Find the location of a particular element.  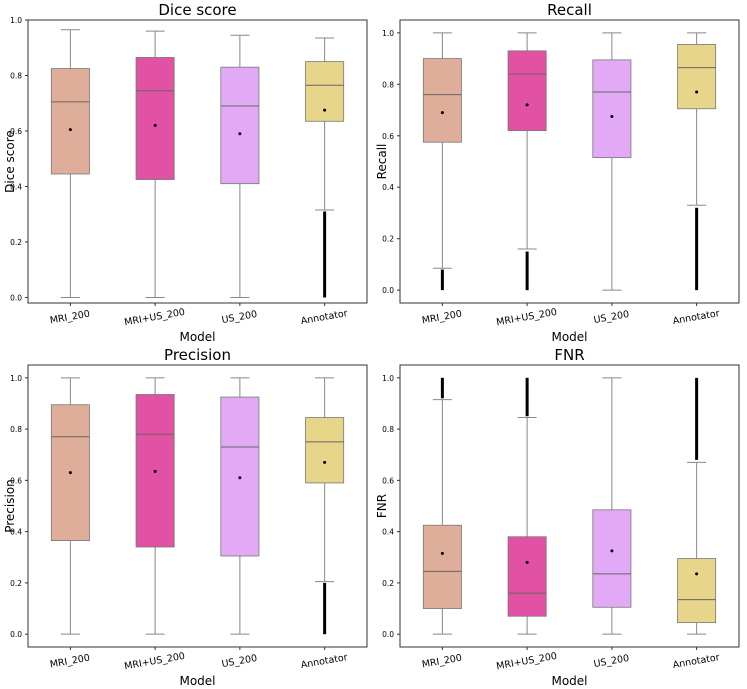

chart-title: Recall is located at coordinates (569, 10).